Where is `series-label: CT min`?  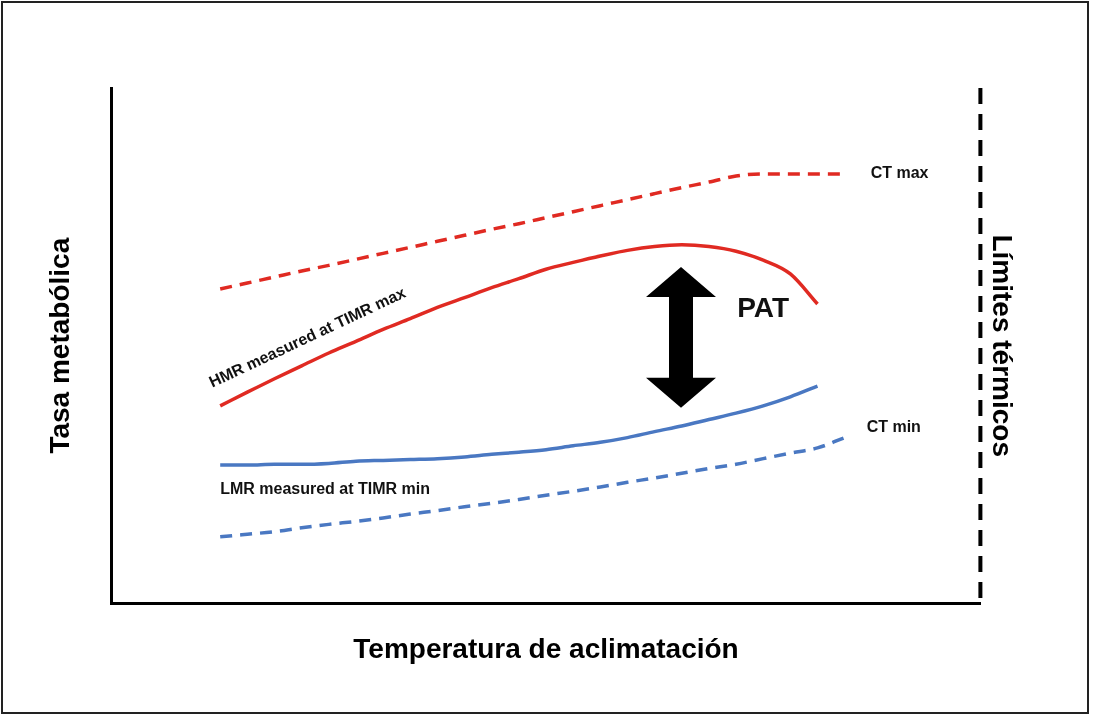 series-label: CT min is located at coordinates (893, 427).